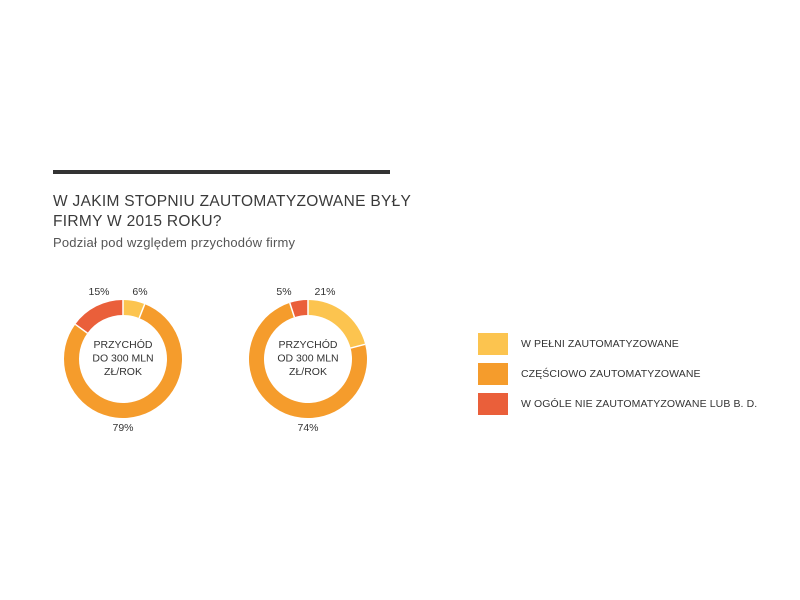  I want to click on legend-label-full: W PEŁNI ZAUTOMATYZOWANE, so click(600, 344).